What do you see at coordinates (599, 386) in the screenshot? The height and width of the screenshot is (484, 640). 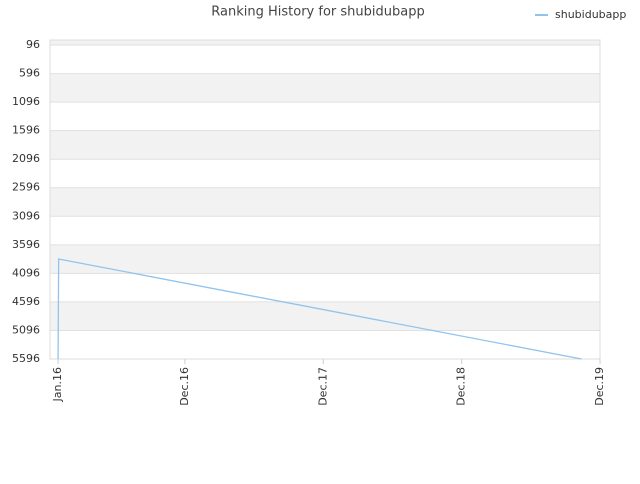 I see `x-tick-label: Dec.19` at bounding box center [599, 386].